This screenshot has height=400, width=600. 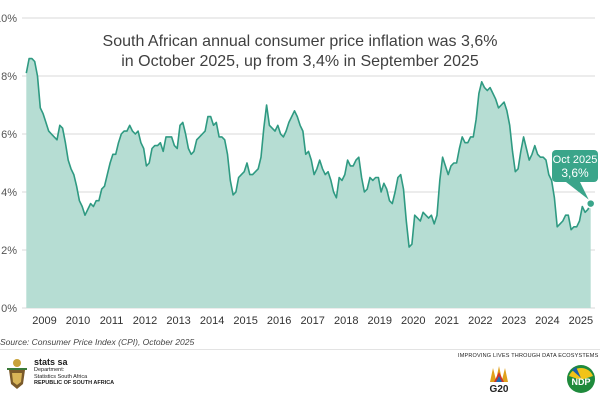 I want to click on ndp-emblem-icon, so click(x=581, y=379).